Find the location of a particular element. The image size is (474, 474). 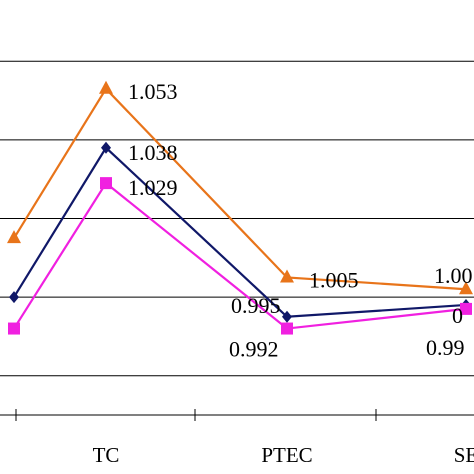

data-label: 1.038 is located at coordinates (153, 152).